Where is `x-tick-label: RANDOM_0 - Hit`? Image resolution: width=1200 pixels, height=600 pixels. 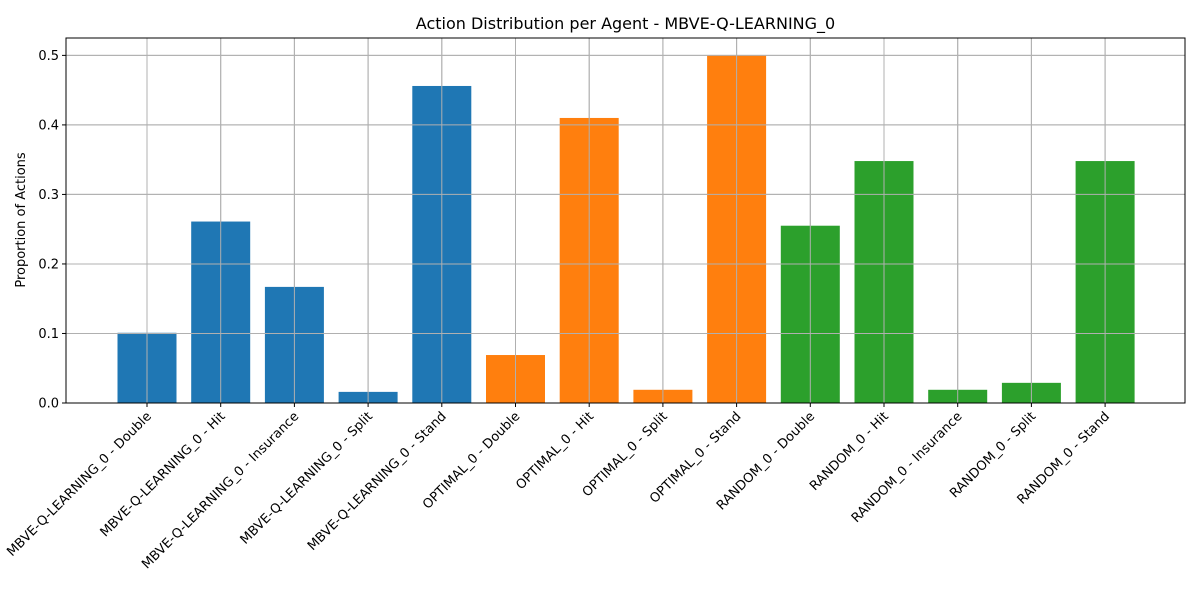 x-tick-label: RANDOM_0 - Hit is located at coordinates (849, 451).